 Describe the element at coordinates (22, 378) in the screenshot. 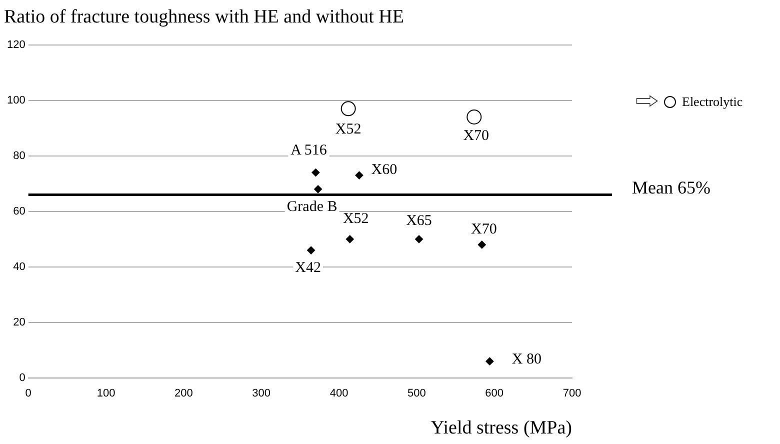

I see `y-tick-label: 0` at that location.